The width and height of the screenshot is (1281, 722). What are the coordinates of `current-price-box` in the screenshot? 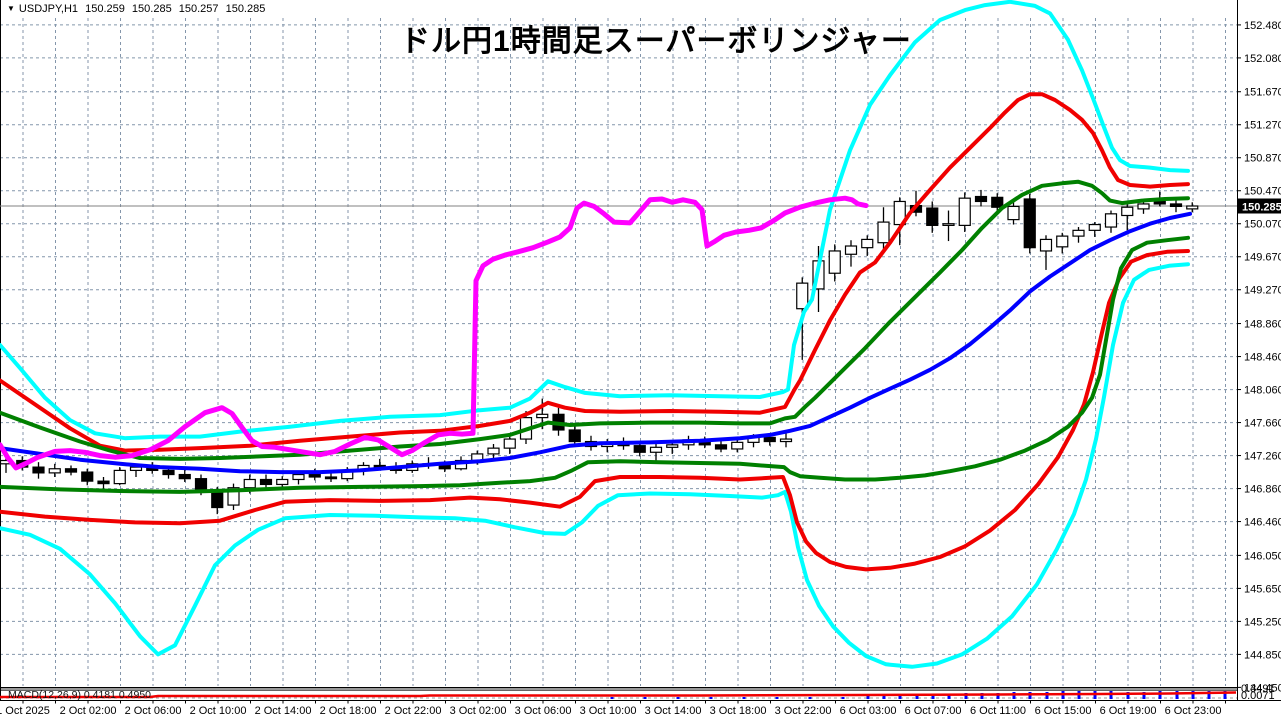 It's located at (1259, 206).